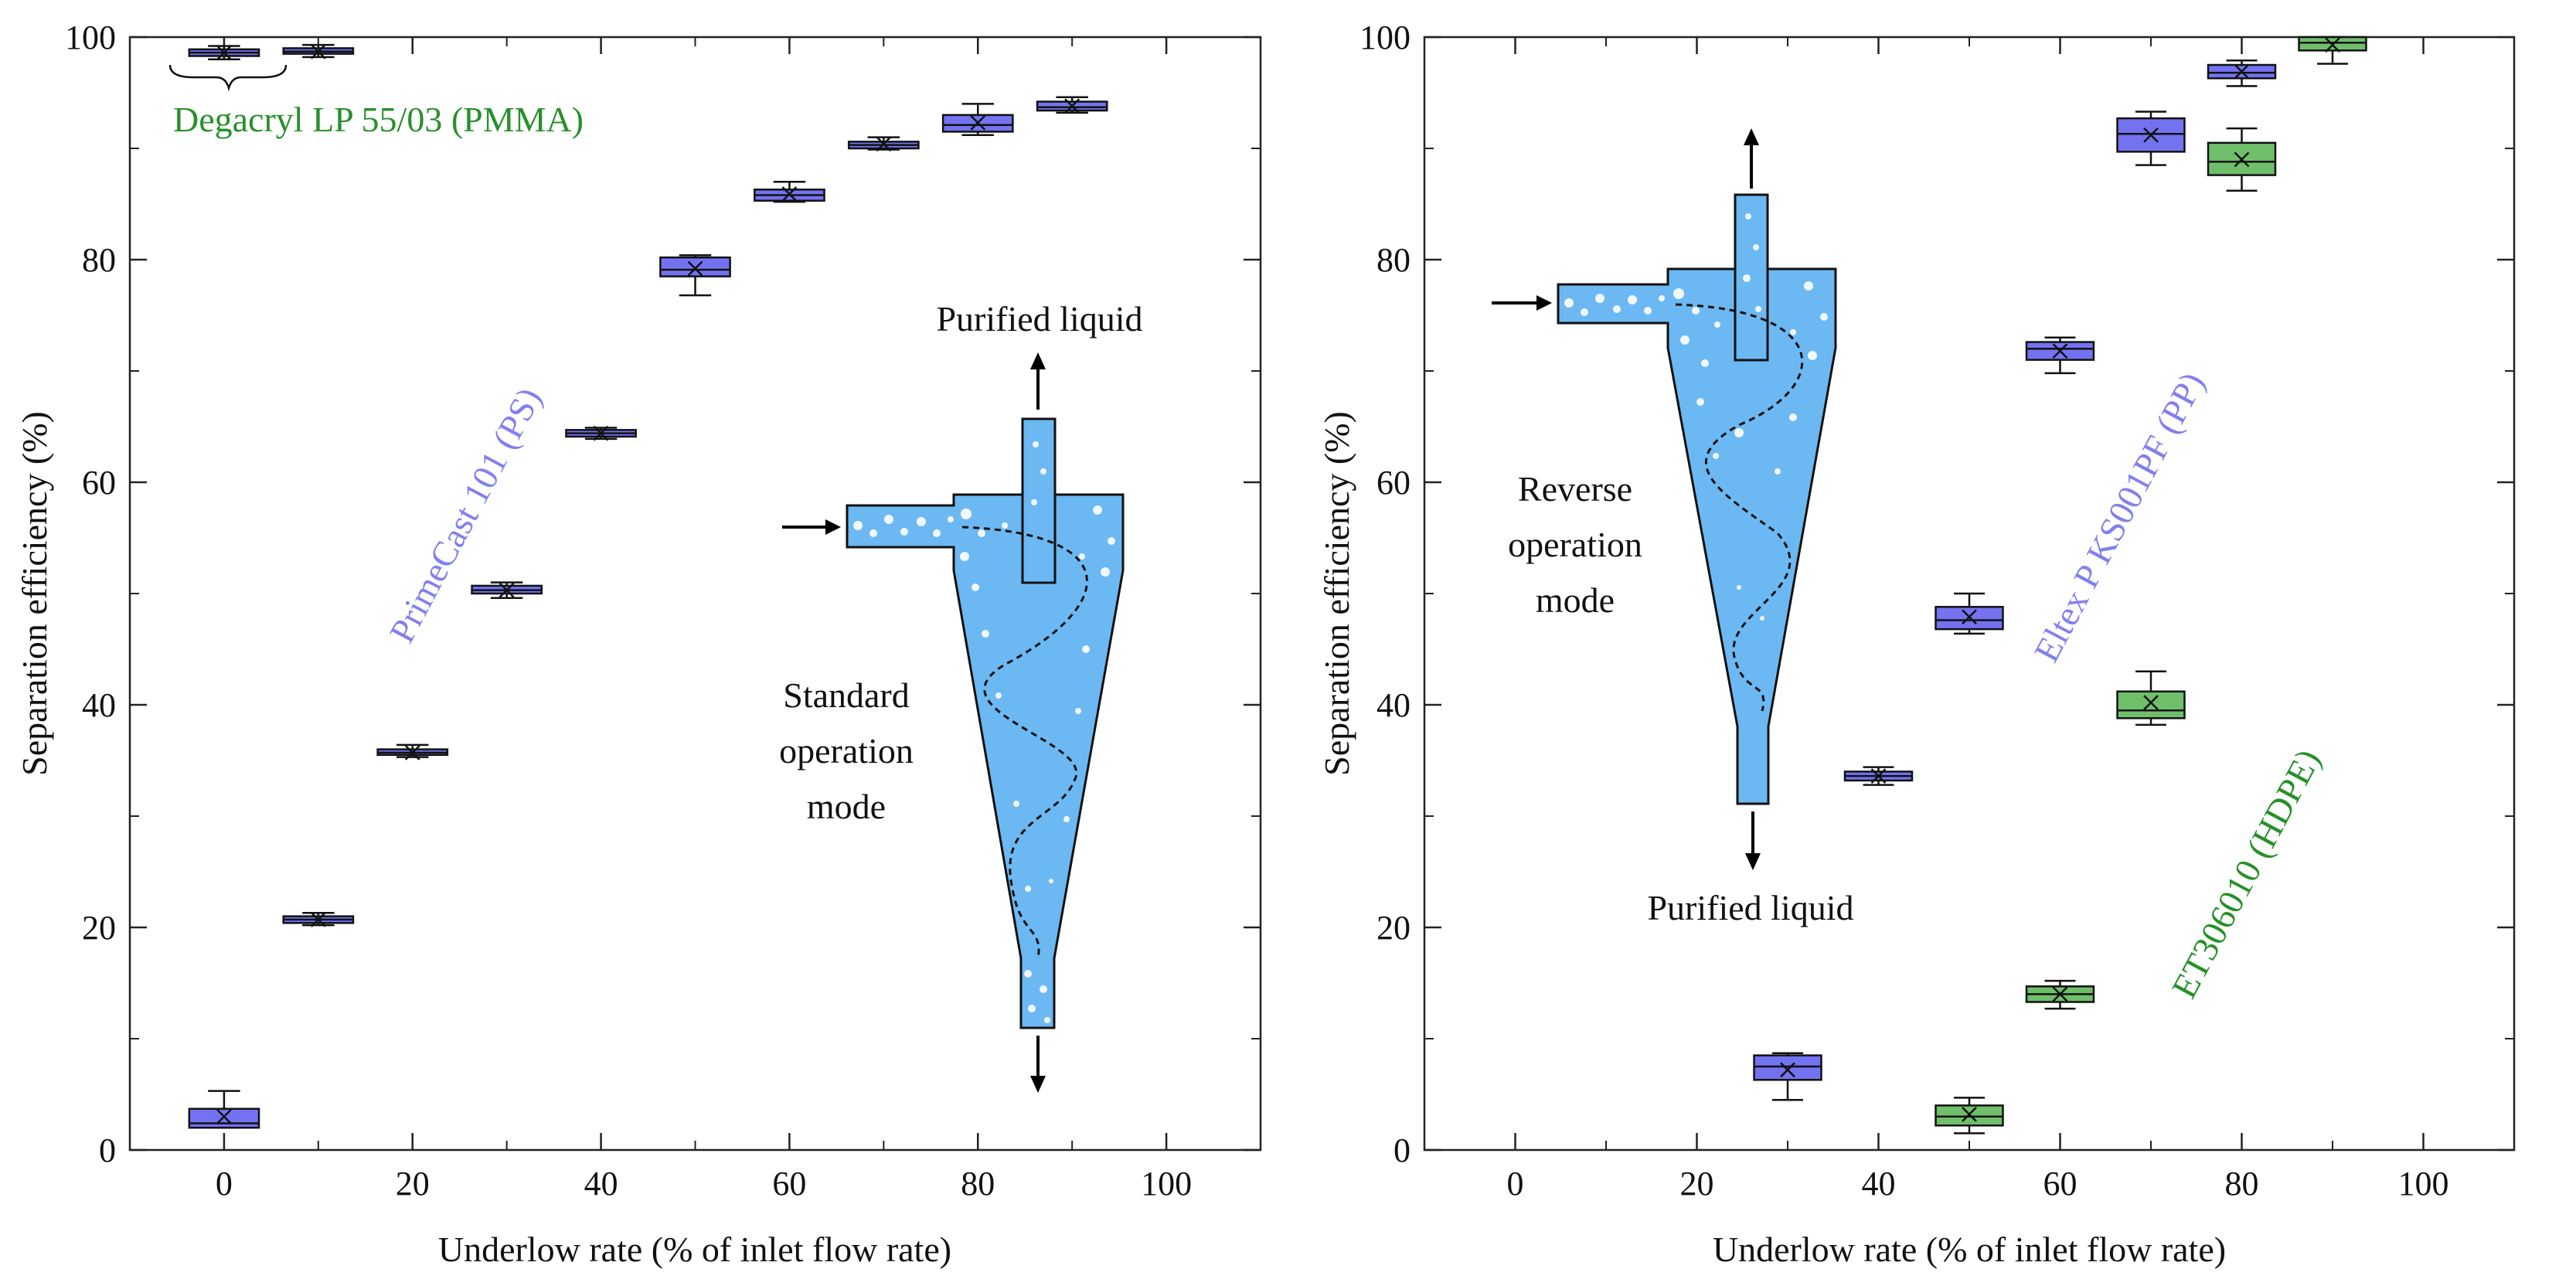  I want to click on reverse-outlet-label: Purified liquid, so click(1750, 908).